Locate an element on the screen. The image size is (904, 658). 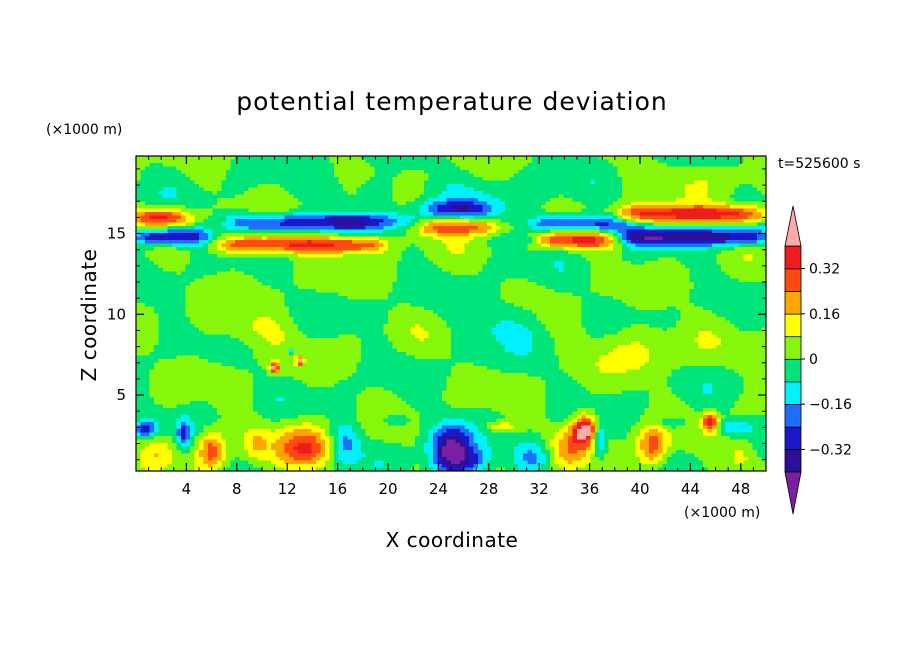
y-tick-label: 5 is located at coordinates (121, 395).